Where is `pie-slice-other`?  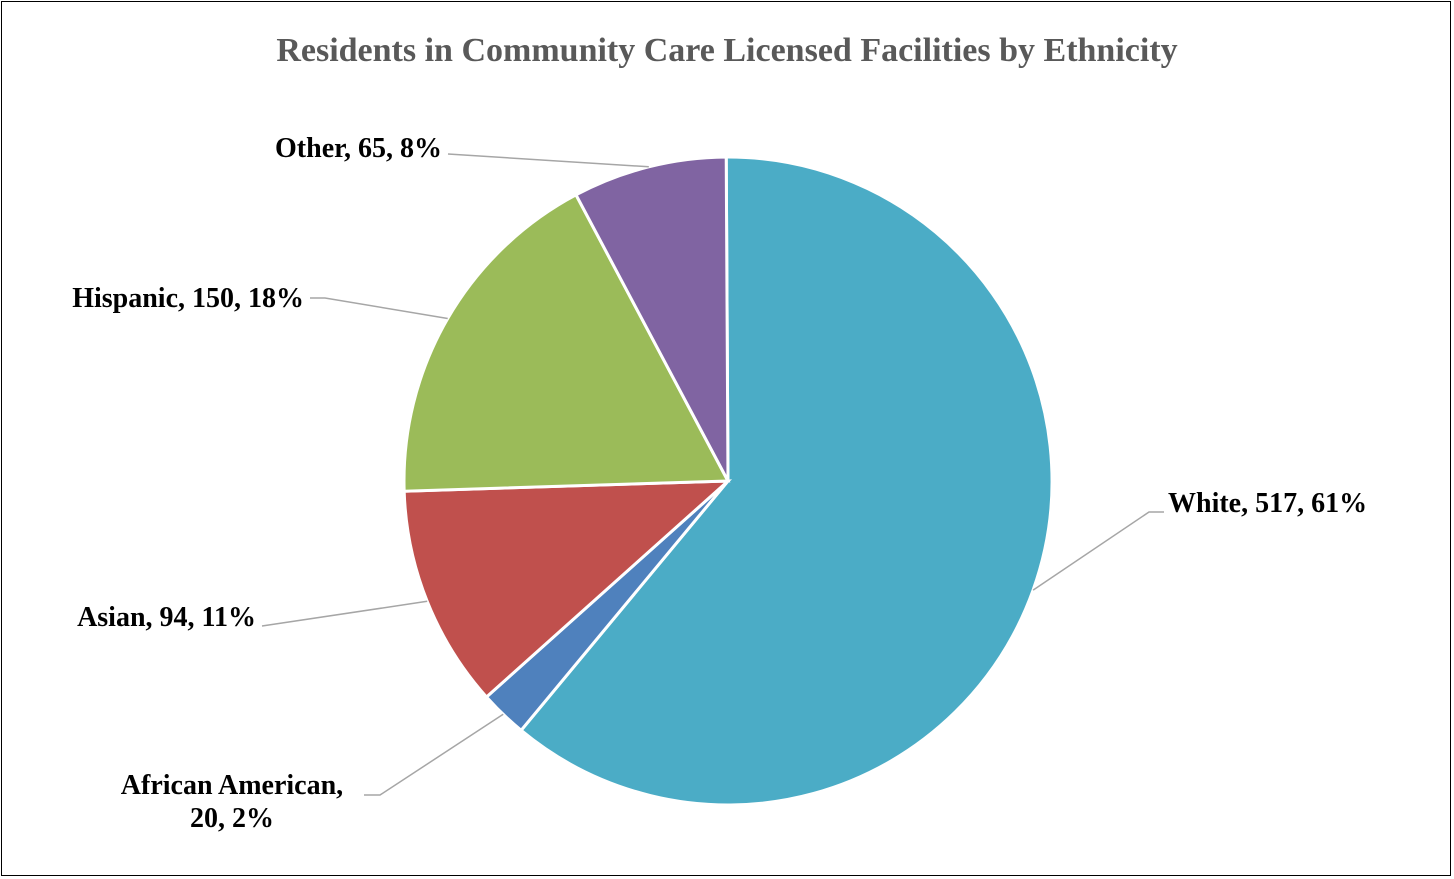
pie-slice-other is located at coordinates (651, 318).